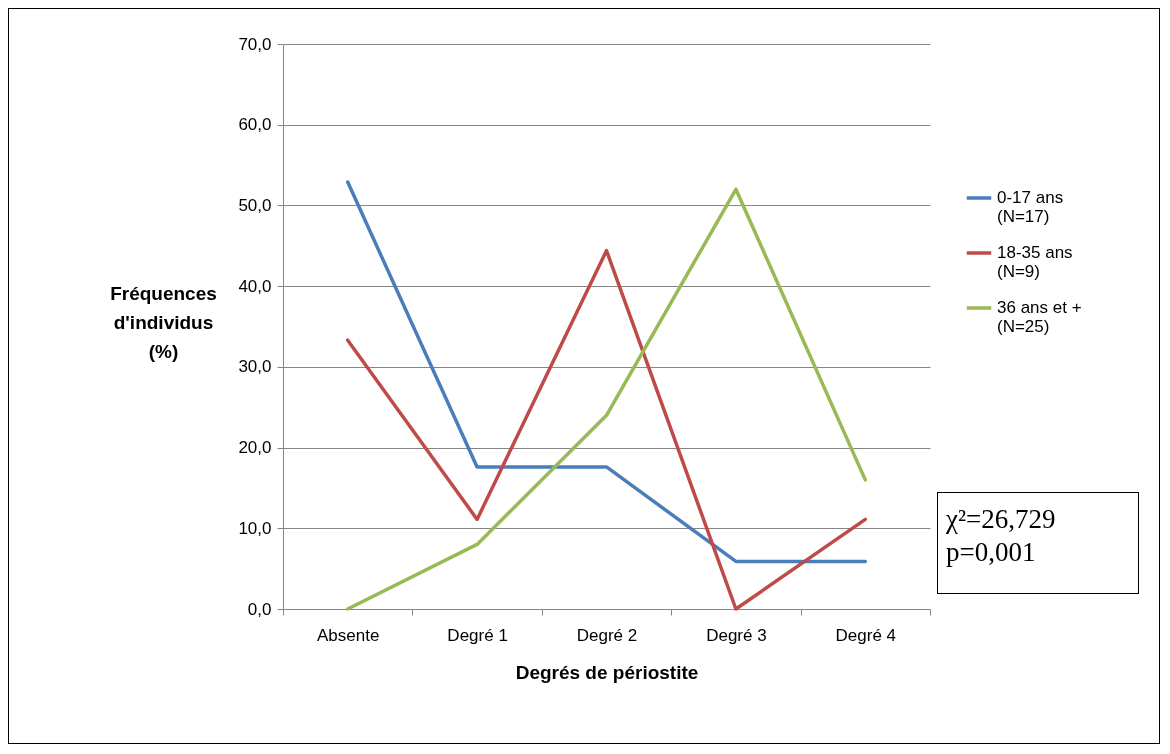 This screenshot has height=754, width=1170. What do you see at coordinates (1035, 262) in the screenshot?
I see `legend-label: 18-35 ans (N=9)` at bounding box center [1035, 262].